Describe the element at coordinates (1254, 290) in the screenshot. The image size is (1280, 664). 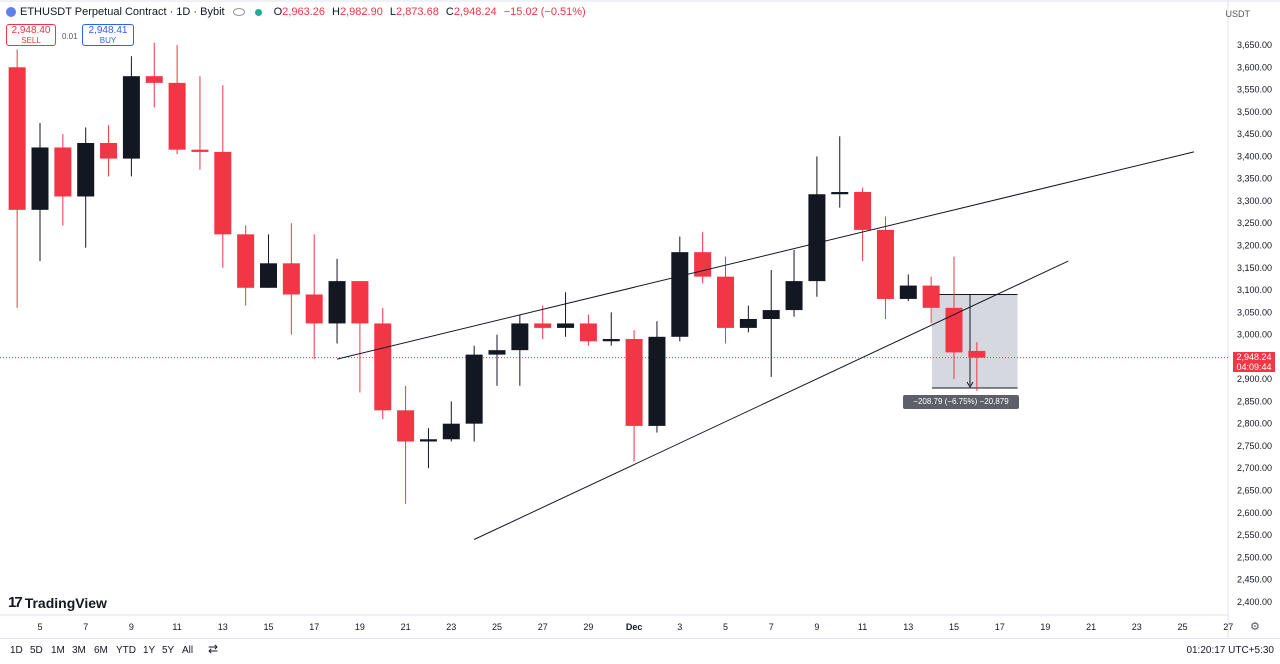
I see `y-tick-label: 3,100.00` at that location.